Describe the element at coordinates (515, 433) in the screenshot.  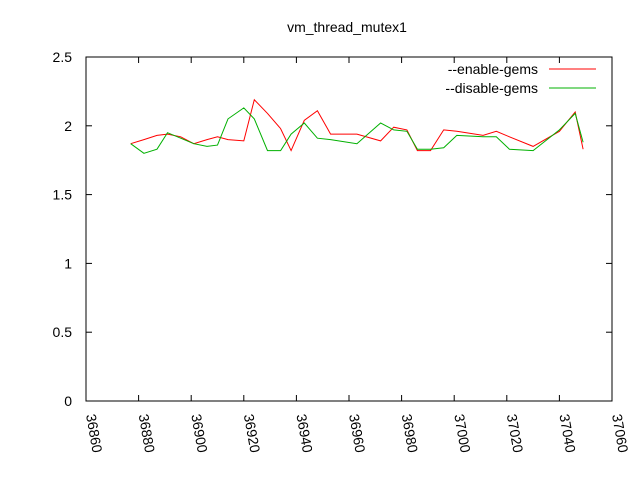
I see `x-tick-label: 37020` at that location.